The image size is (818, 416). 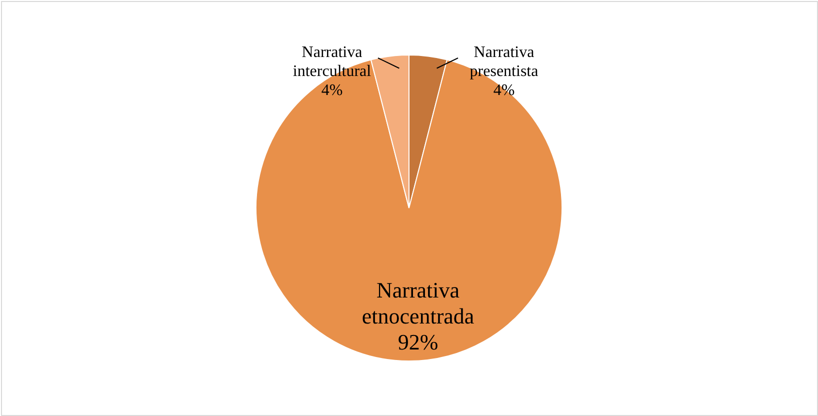 What do you see at coordinates (418, 341) in the screenshot?
I see `data-label: 92%` at bounding box center [418, 341].